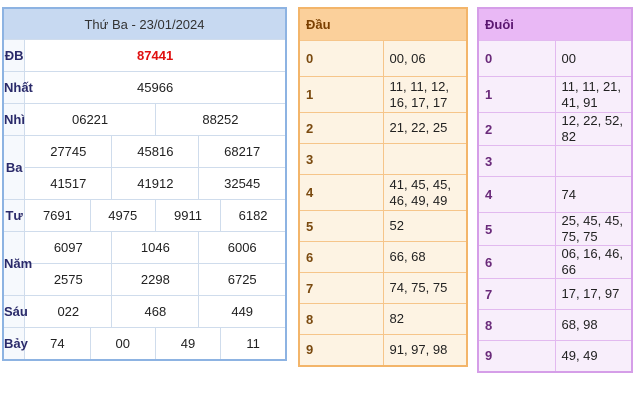 The height and width of the screenshot is (411, 640). What do you see at coordinates (122, 215) in the screenshot?
I see `prize-value: 4975` at bounding box center [122, 215].